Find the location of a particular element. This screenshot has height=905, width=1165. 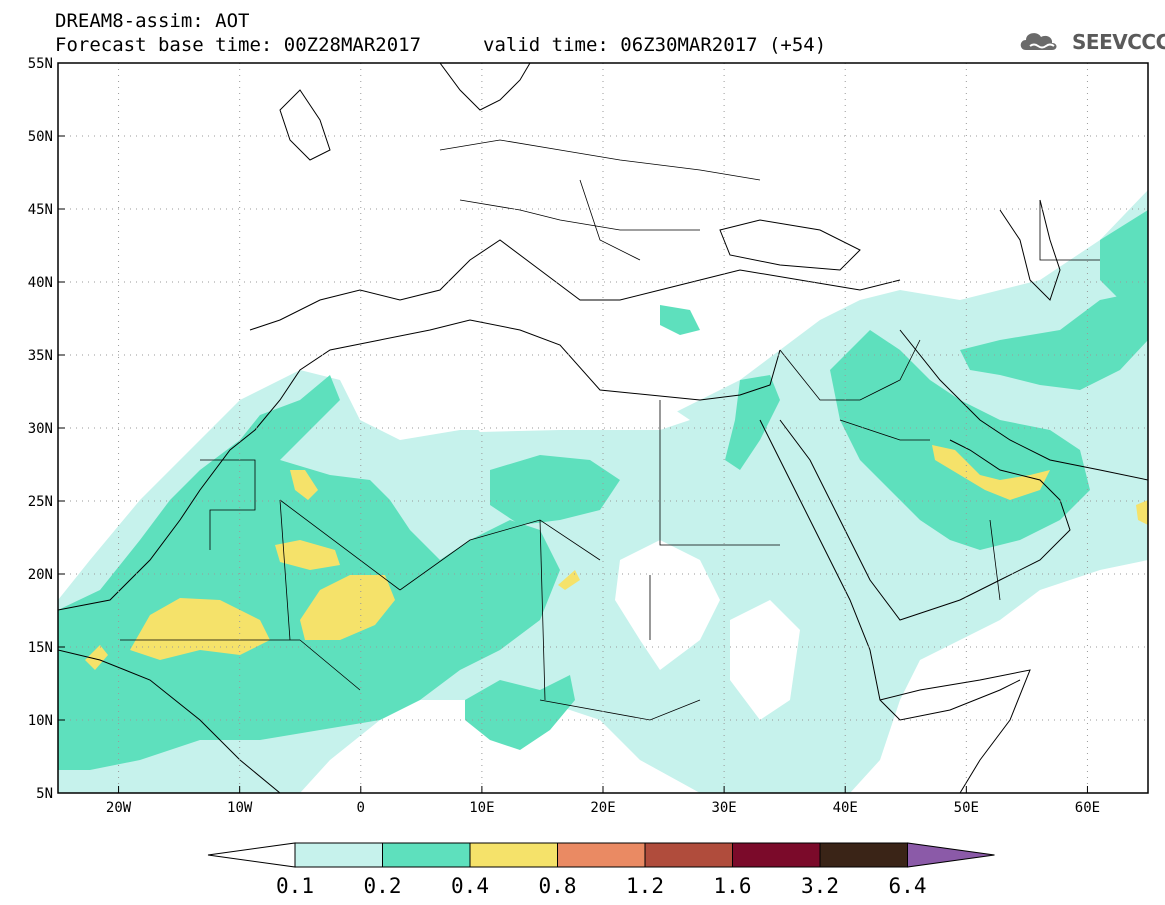

aot-region-levant is located at coordinates (752, 422).